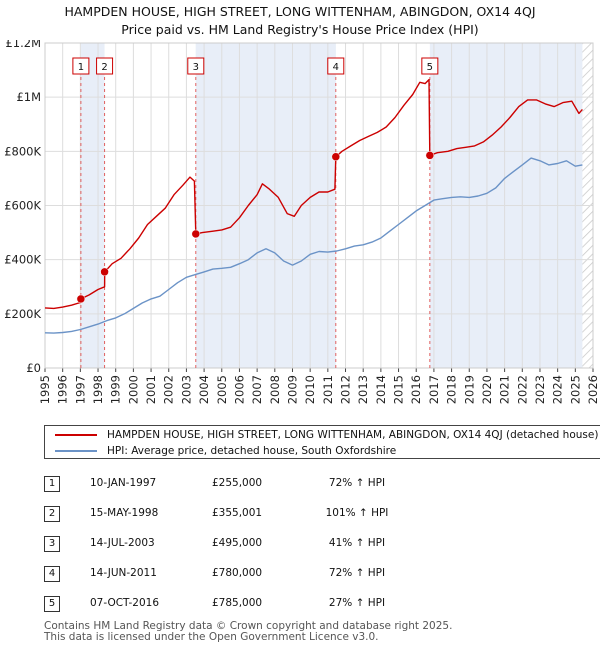 The image size is (600, 650). Describe the element at coordinates (133, 389) in the screenshot. I see `x-tick-label: 2000` at that location.